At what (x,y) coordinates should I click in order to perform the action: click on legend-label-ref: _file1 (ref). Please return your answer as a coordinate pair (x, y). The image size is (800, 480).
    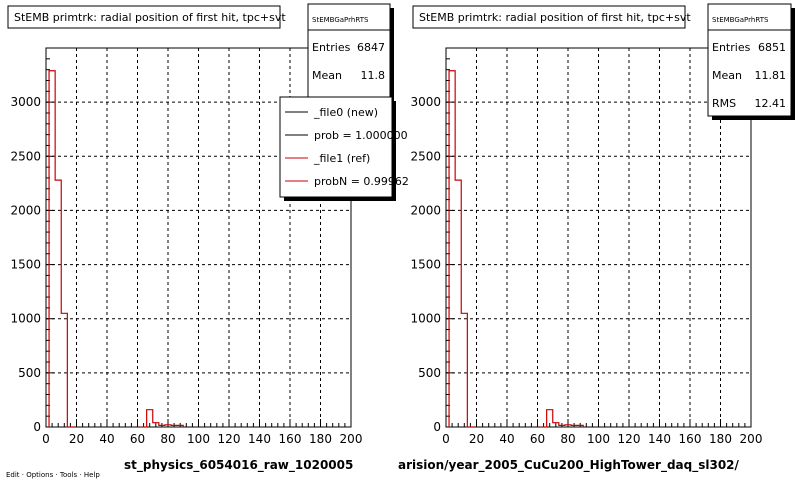
    Looking at the image, I should click on (341, 158).